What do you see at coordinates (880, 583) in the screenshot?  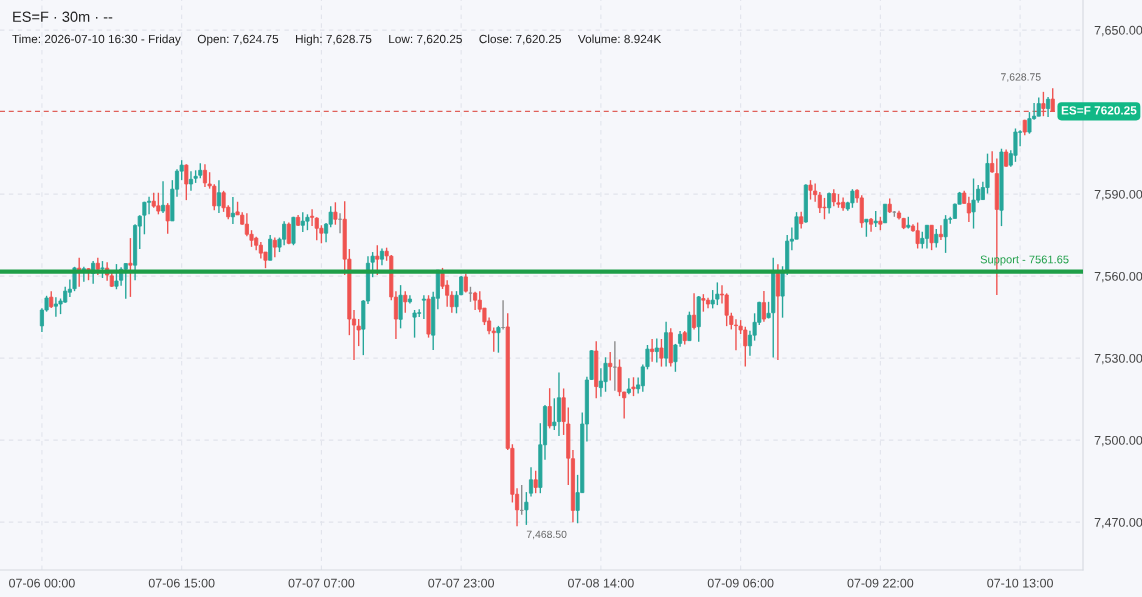 I see `x-tick-label: 07-09 22:00` at bounding box center [880, 583].